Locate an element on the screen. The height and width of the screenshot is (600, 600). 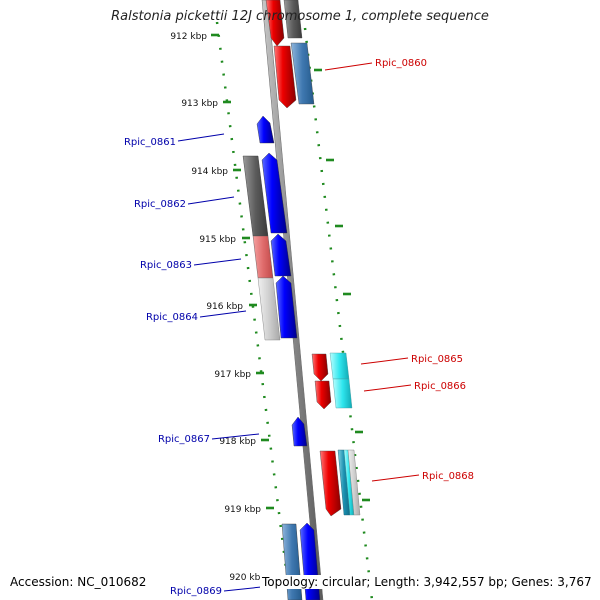
gene-label-rpic-0861: Rpic_0861 is located at coordinates (150, 142).